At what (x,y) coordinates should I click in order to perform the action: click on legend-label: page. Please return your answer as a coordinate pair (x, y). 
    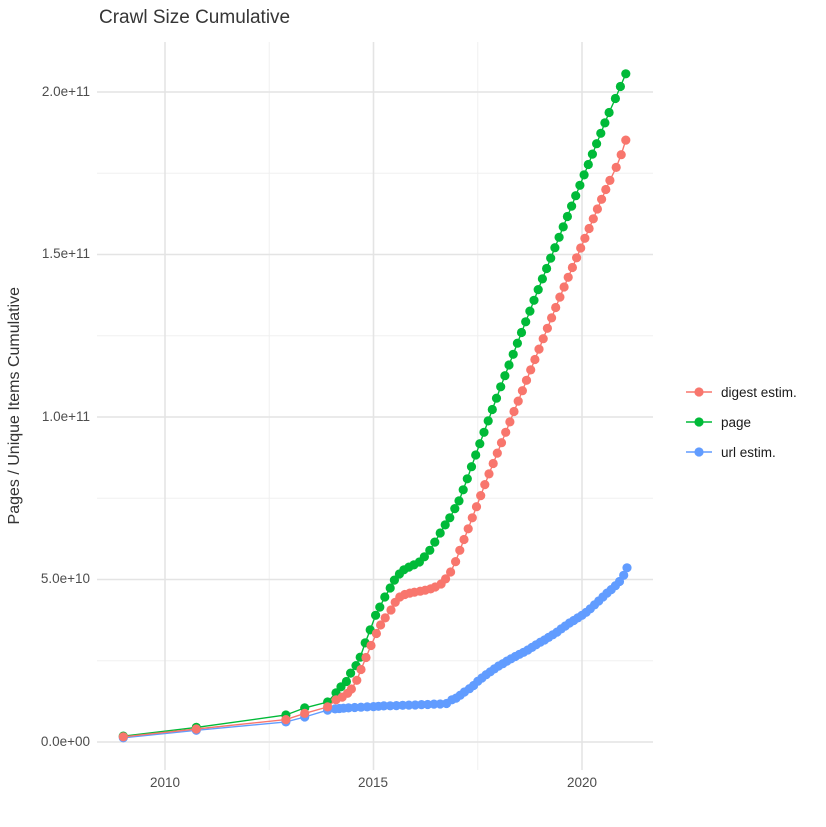
    Looking at the image, I should click on (736, 422).